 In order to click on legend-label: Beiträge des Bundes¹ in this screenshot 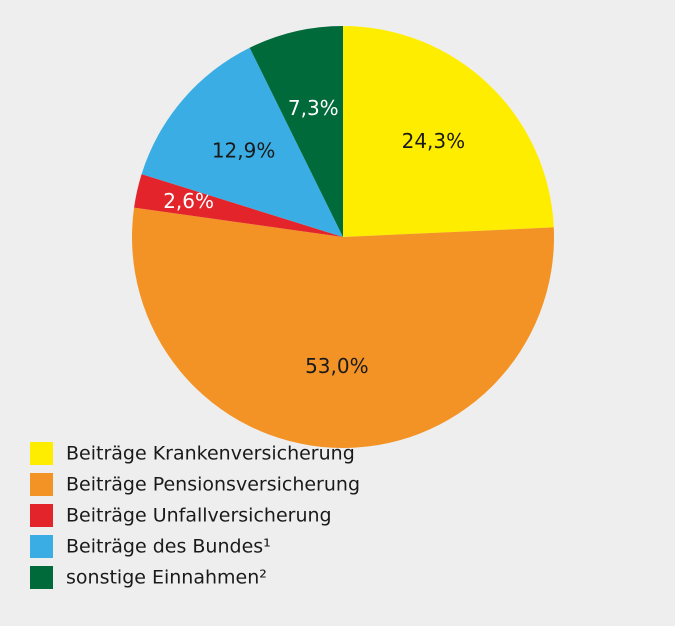, I will do `click(168, 547)`.